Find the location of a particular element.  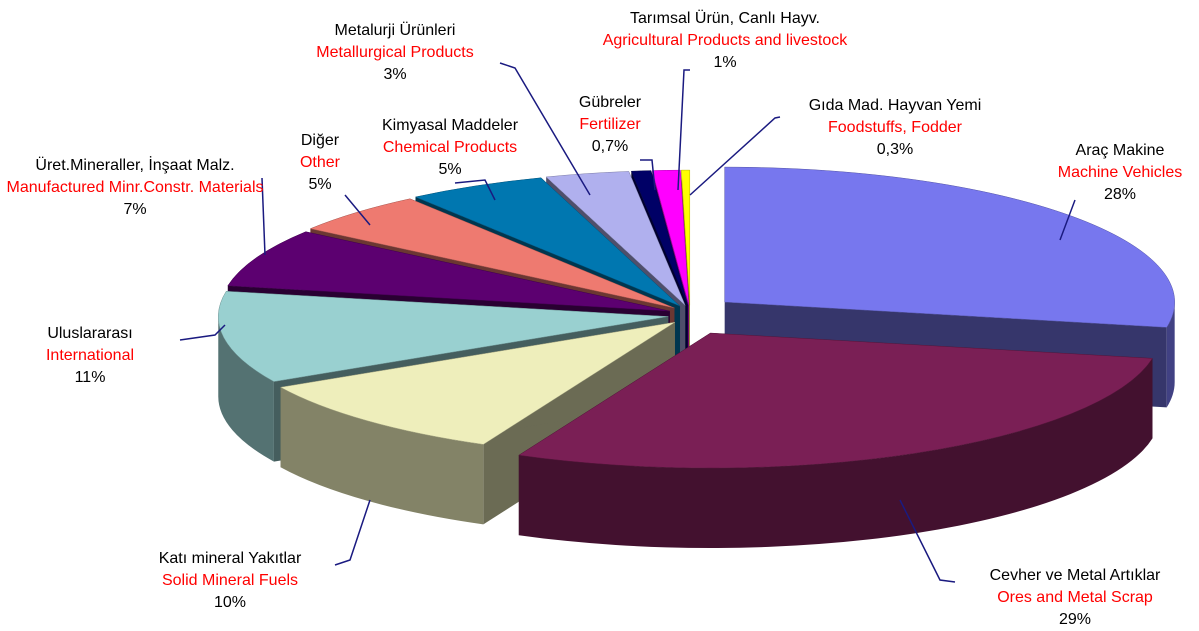

cat-en: Fertilizer is located at coordinates (610, 124).